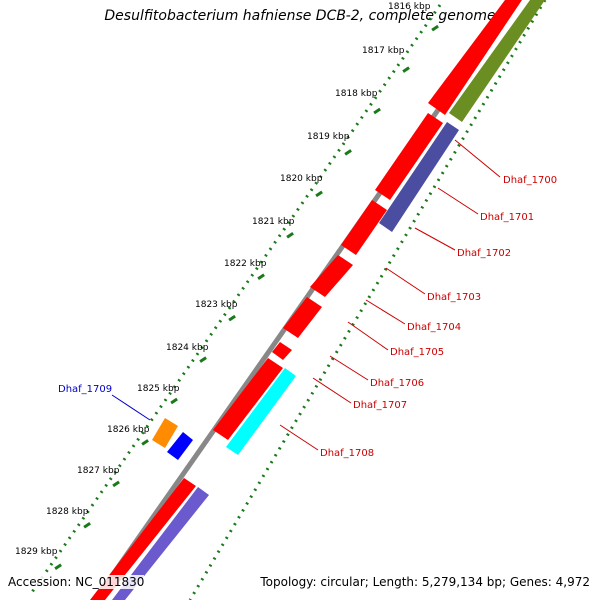 Image resolution: width=600 pixels, height=600 pixels. What do you see at coordinates (187, 348) in the screenshot?
I see `tick-label: 1824 kbp` at bounding box center [187, 348].